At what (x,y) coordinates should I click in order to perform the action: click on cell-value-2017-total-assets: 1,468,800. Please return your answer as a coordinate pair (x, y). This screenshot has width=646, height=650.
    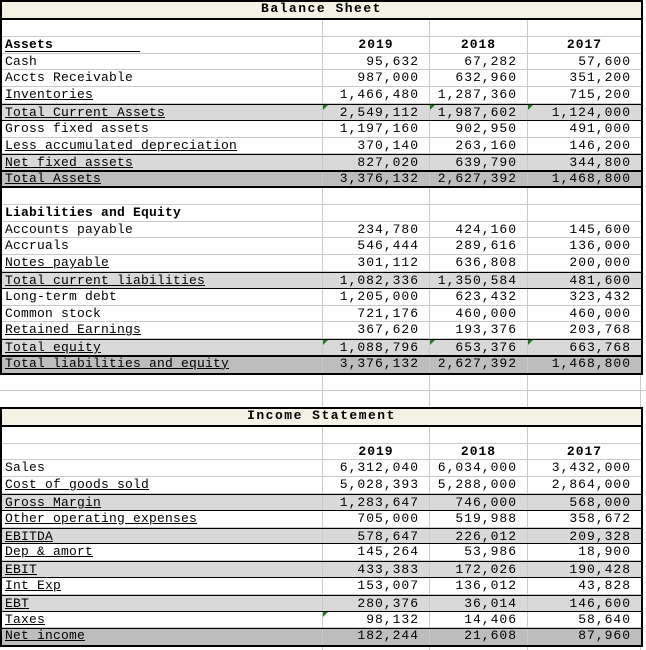
    Looking at the image, I should click on (584, 179).